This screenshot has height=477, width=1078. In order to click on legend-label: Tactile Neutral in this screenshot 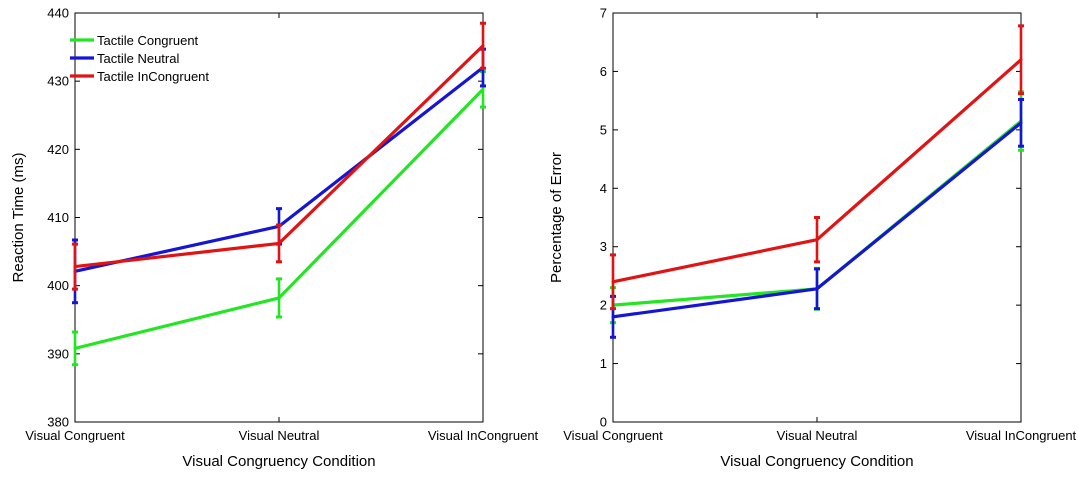, I will do `click(138, 58)`.